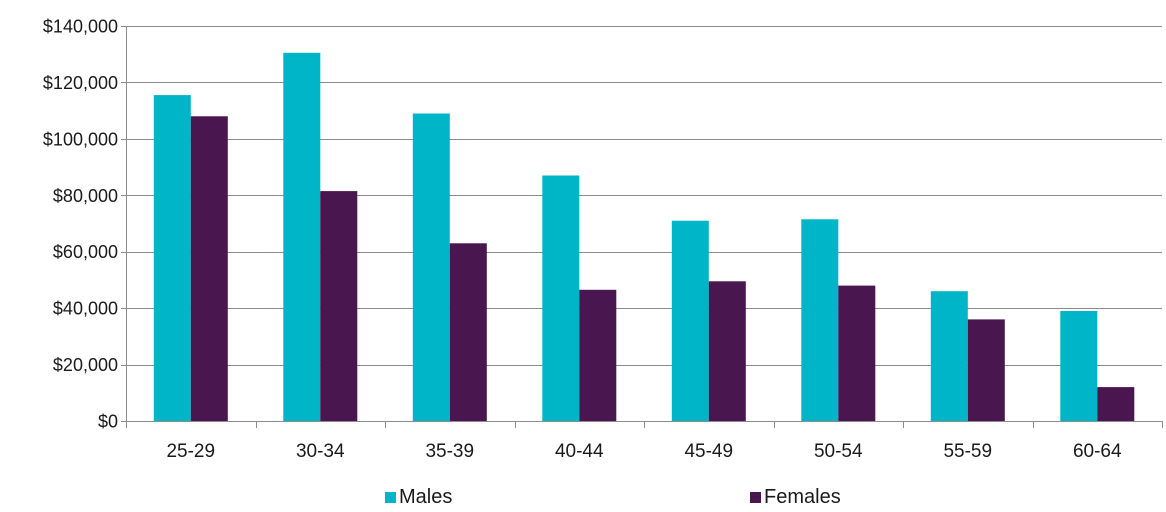 Image resolution: width=1166 pixels, height=512 pixels. Describe the element at coordinates (838, 451) in the screenshot. I see `x-tick-label: 50-54` at that location.